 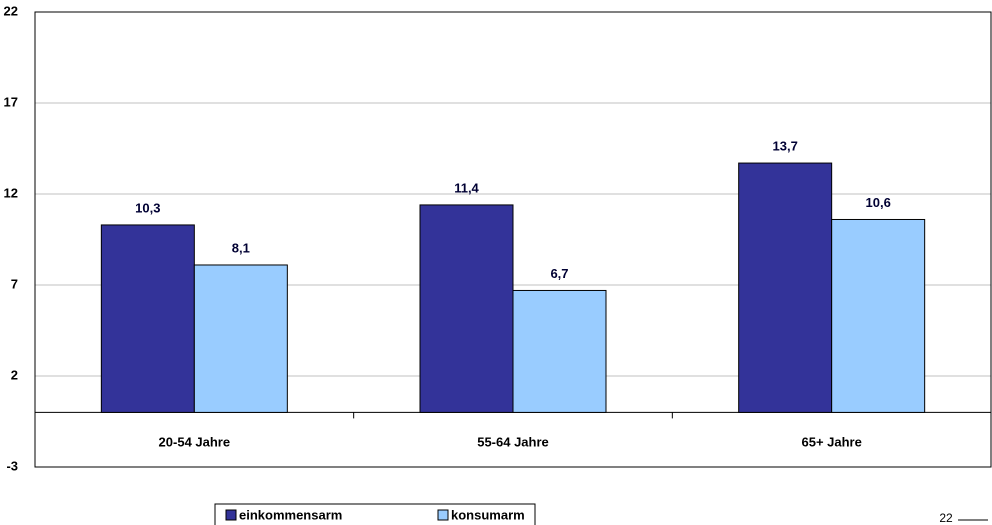 What do you see at coordinates (11, 101) in the screenshot?
I see `y-tick-label: 17` at bounding box center [11, 101].